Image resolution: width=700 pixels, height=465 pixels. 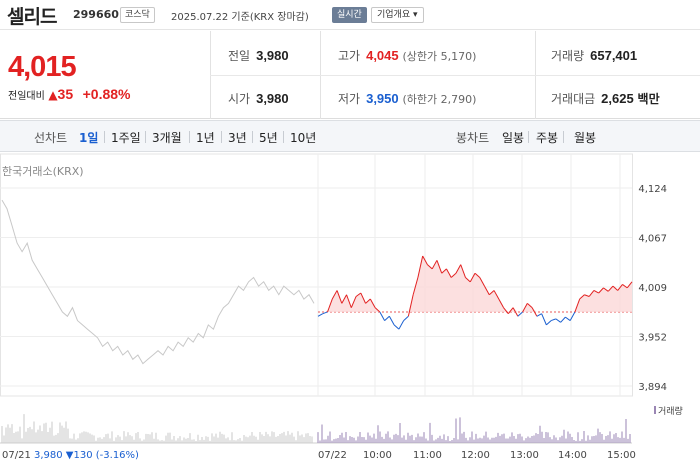 I want to click on high-label: 고가, so click(x=349, y=56).